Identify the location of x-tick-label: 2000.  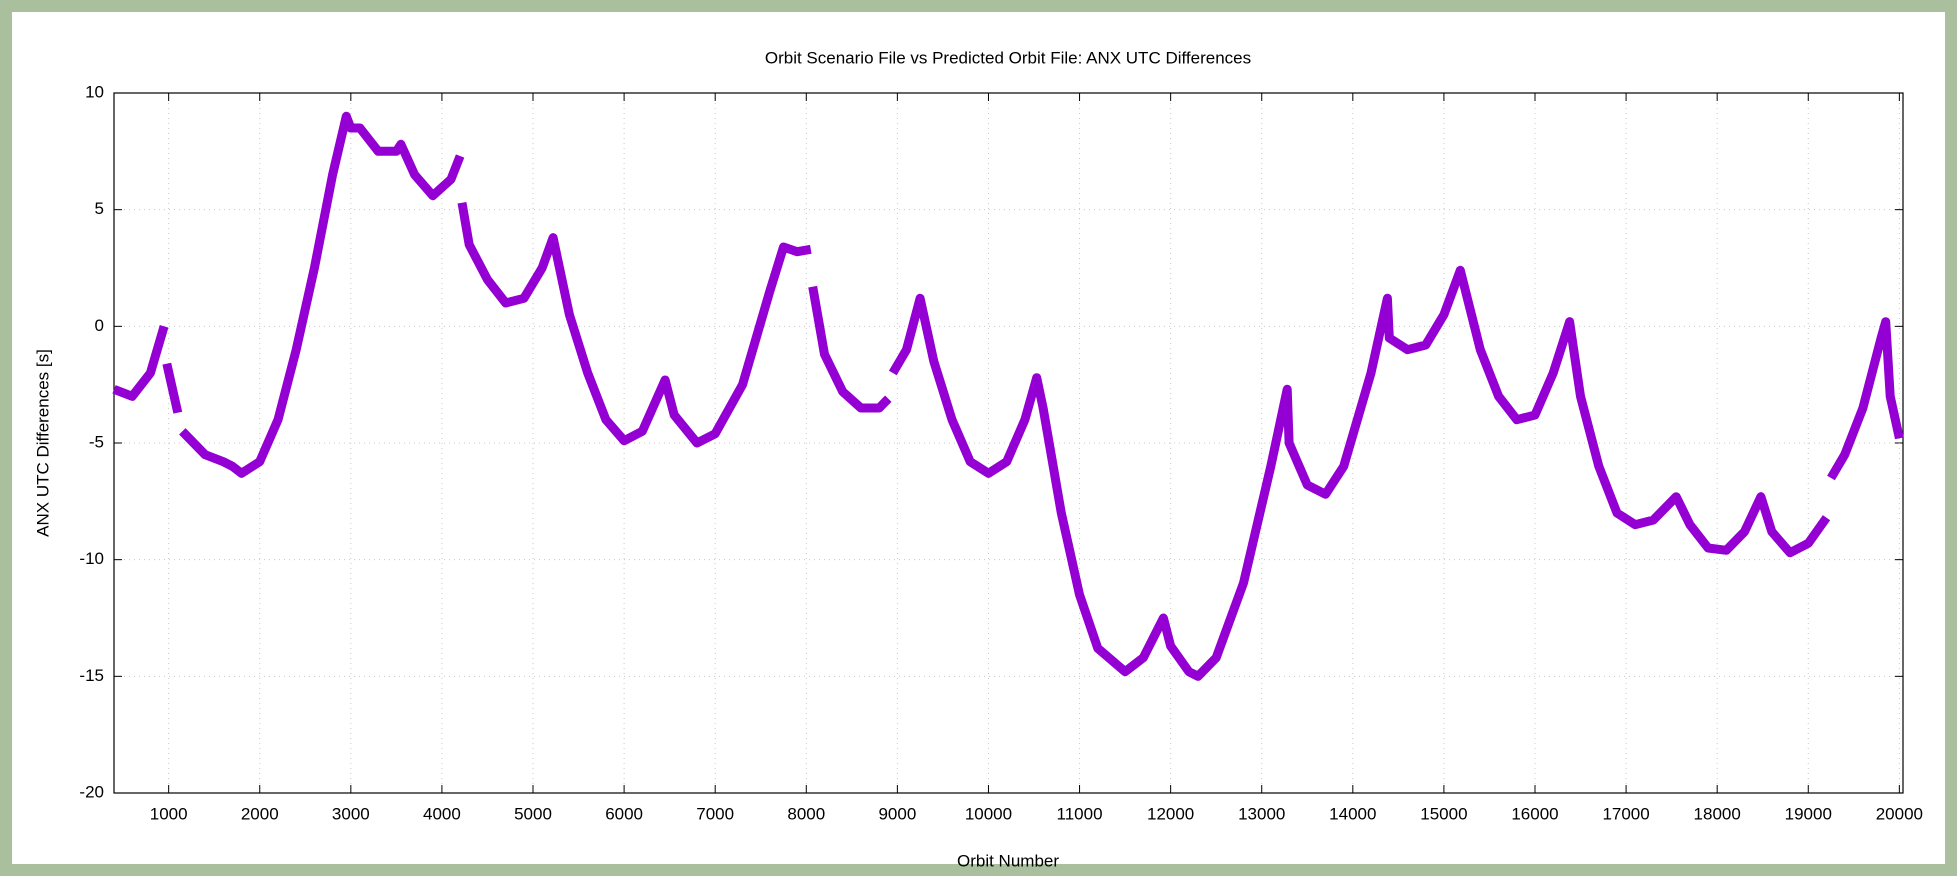
(260, 813).